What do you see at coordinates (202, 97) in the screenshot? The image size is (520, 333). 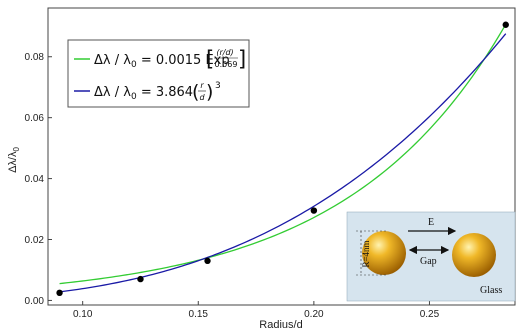 I see `legend-frac-den-cubic: d` at bounding box center [202, 97].